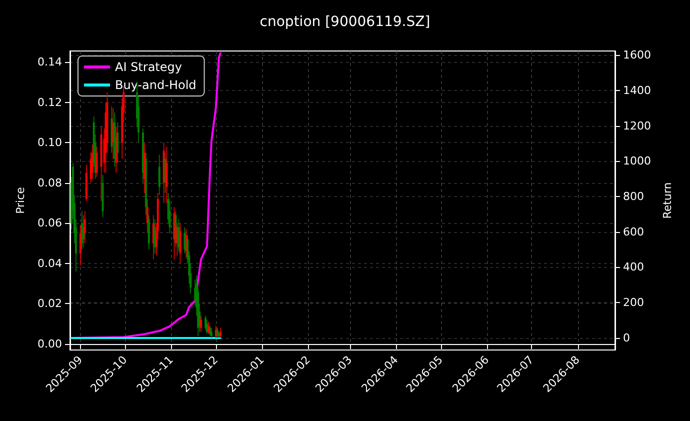  I want to click on chart-title: cnoption [90006119.SZ], so click(345, 22).